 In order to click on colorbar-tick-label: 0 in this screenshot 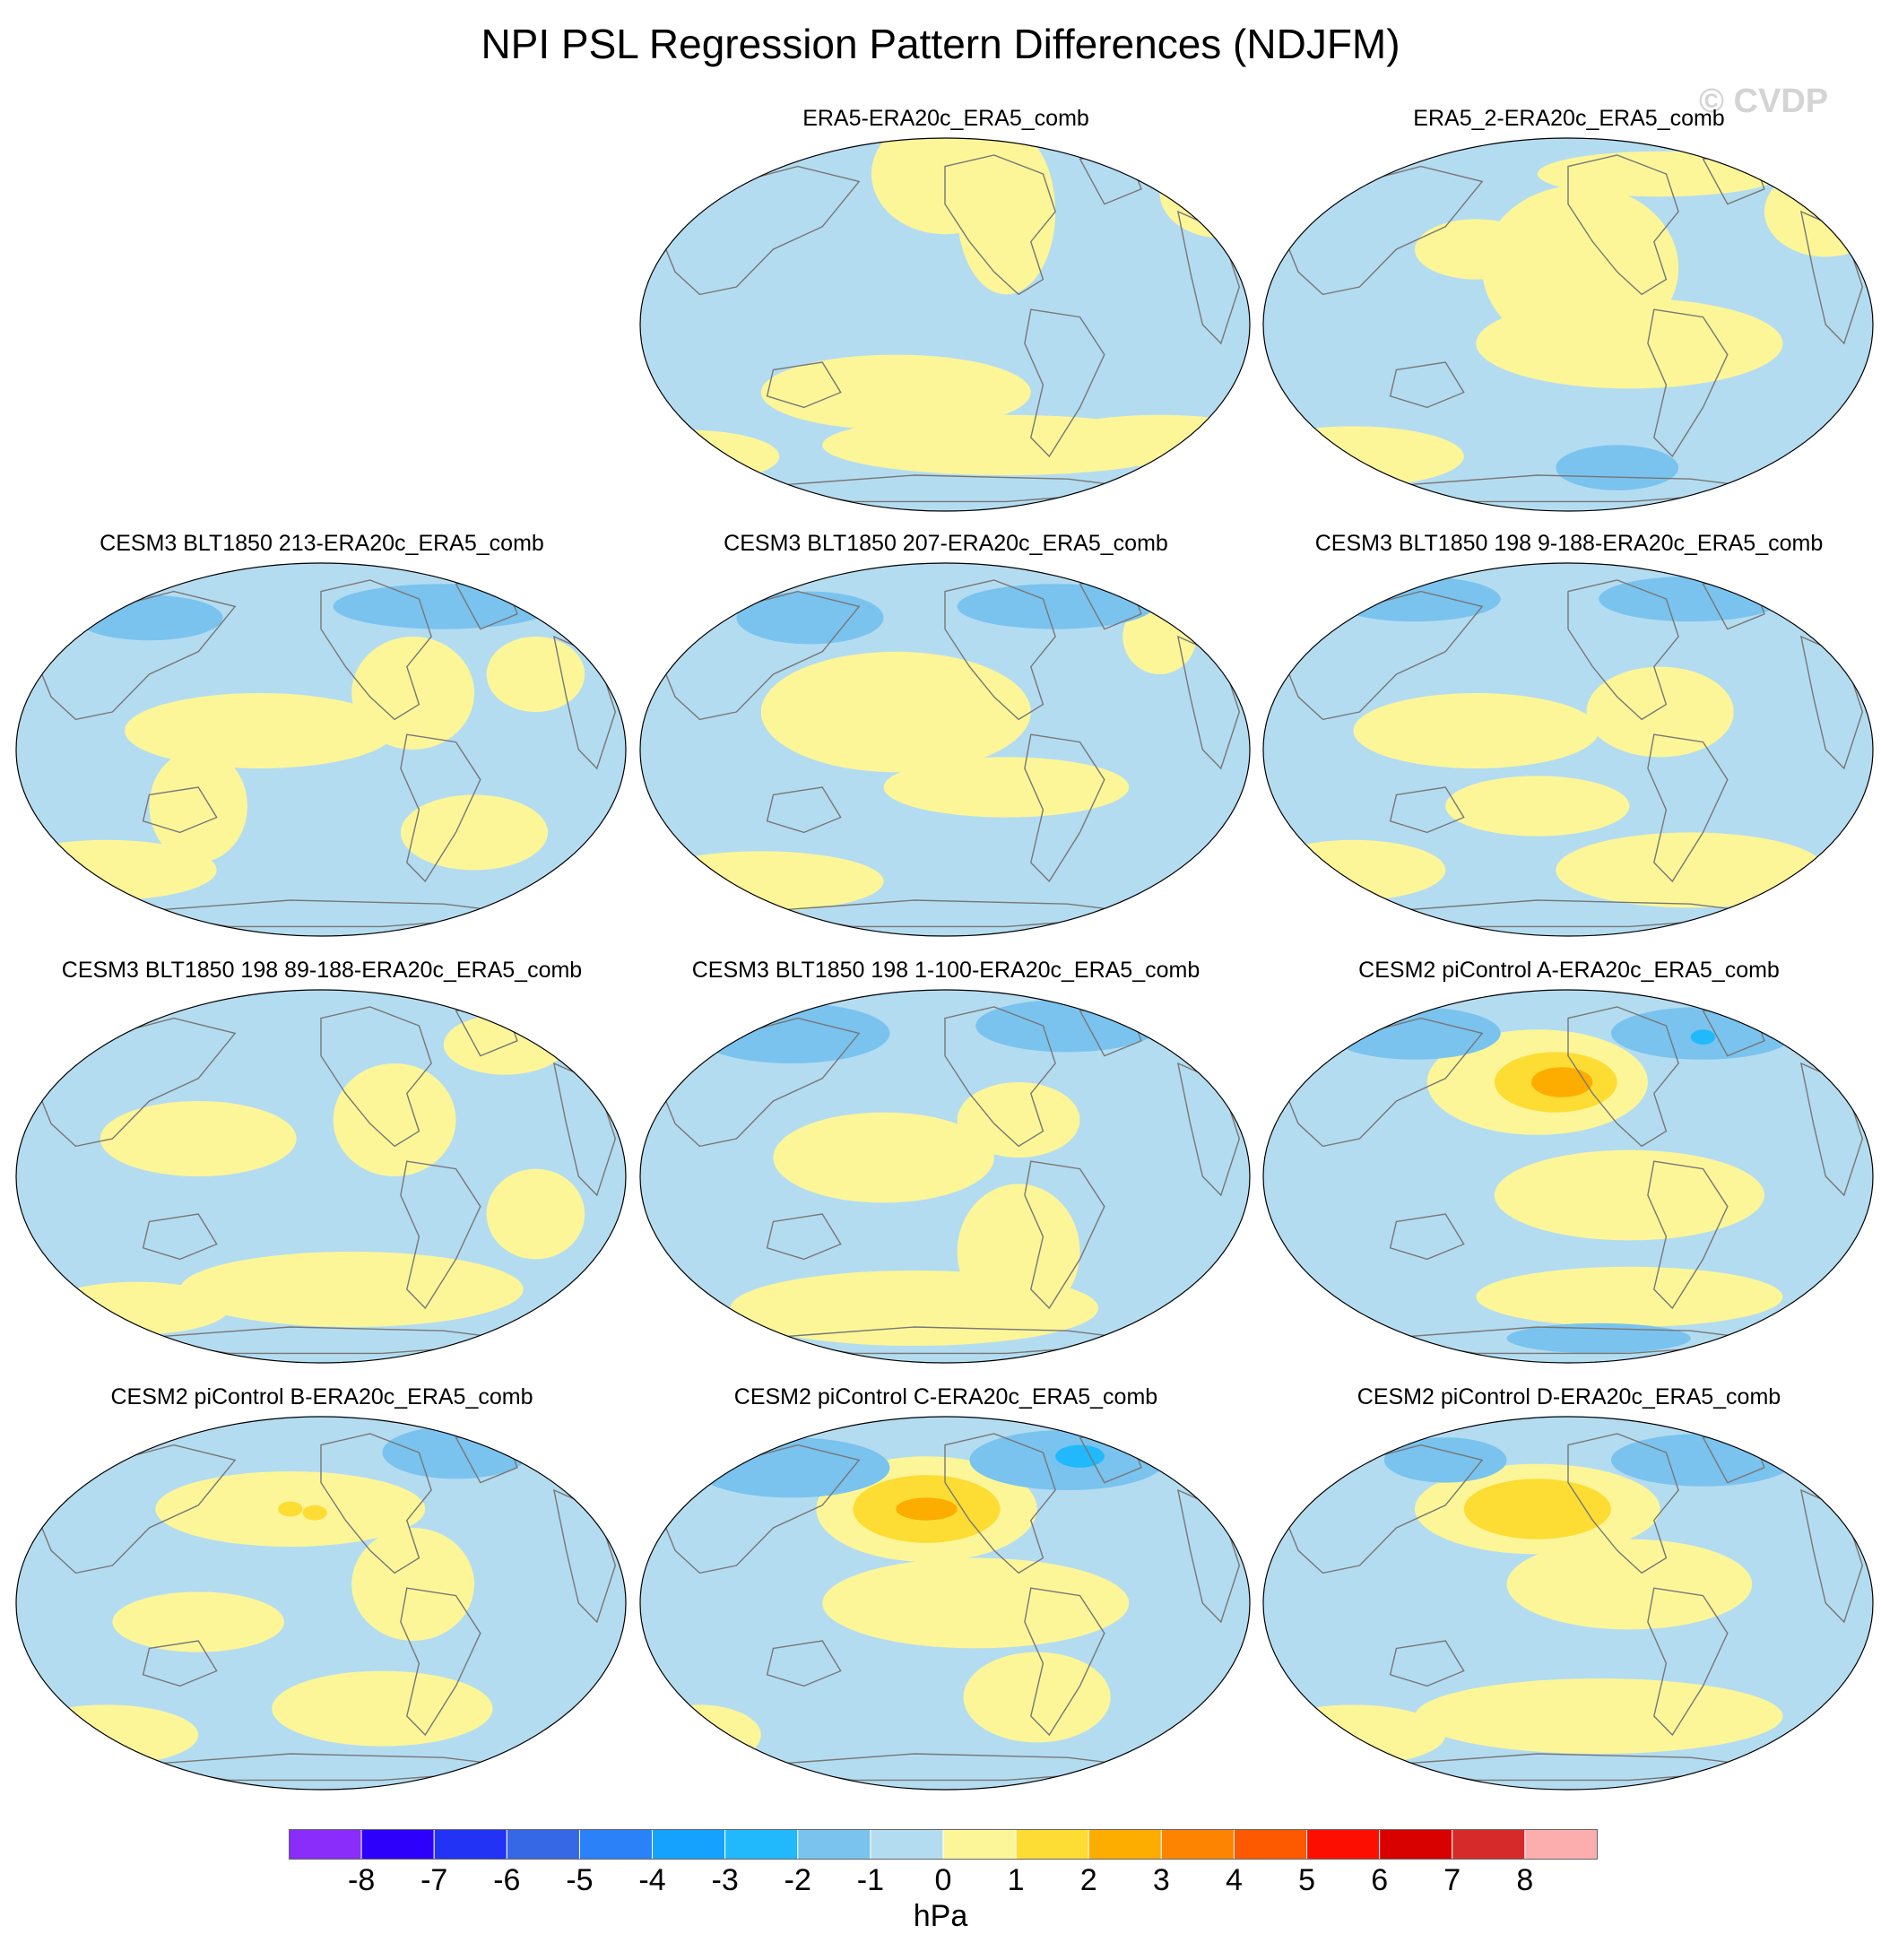, I will do `click(943, 1880)`.